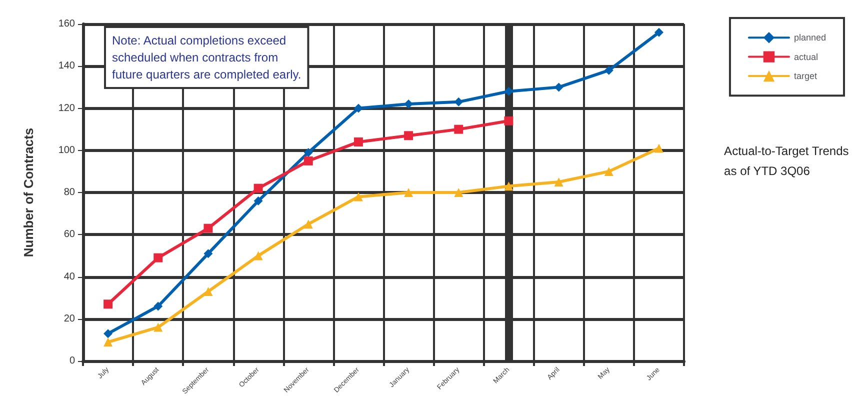 This screenshot has width=867, height=411. What do you see at coordinates (810, 37) in the screenshot?
I see `legend-label: planned` at bounding box center [810, 37].